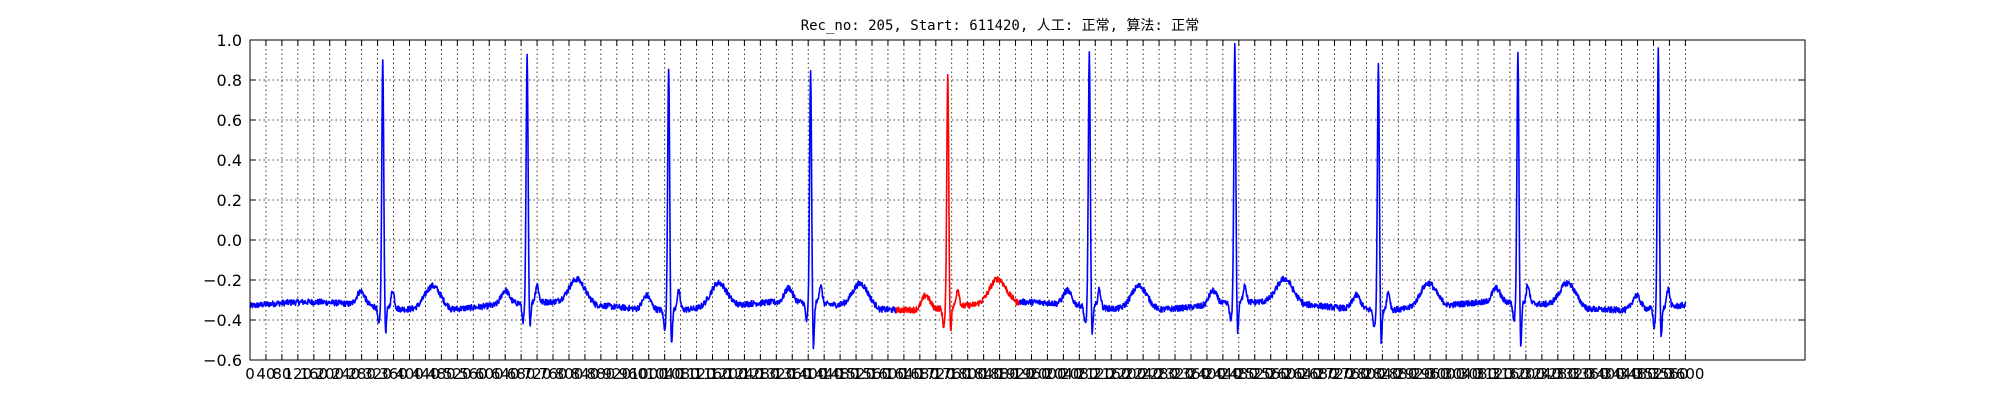 This screenshot has width=2000, height=405. Describe the element at coordinates (840, 374) in the screenshot. I see `x-tick-label: 1480` at that location.